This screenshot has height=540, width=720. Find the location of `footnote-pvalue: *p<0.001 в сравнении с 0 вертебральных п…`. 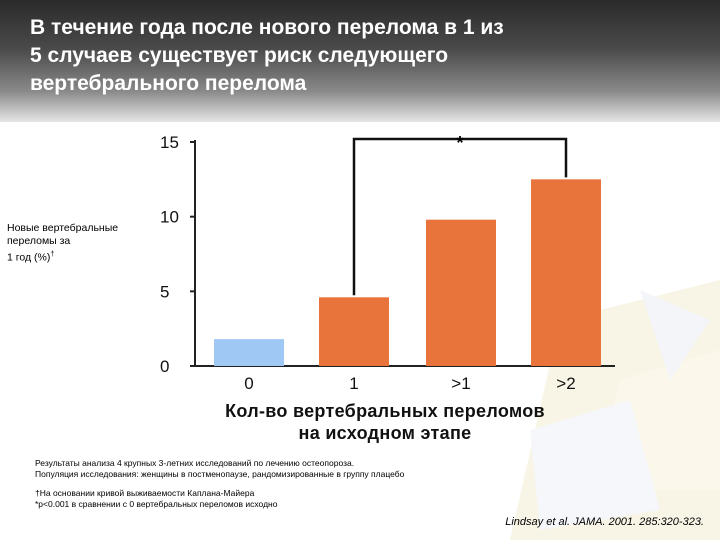

footnote-pvalue: *p<0.001 в сравнении с 0 вертебральных п… is located at coordinates (156, 504).